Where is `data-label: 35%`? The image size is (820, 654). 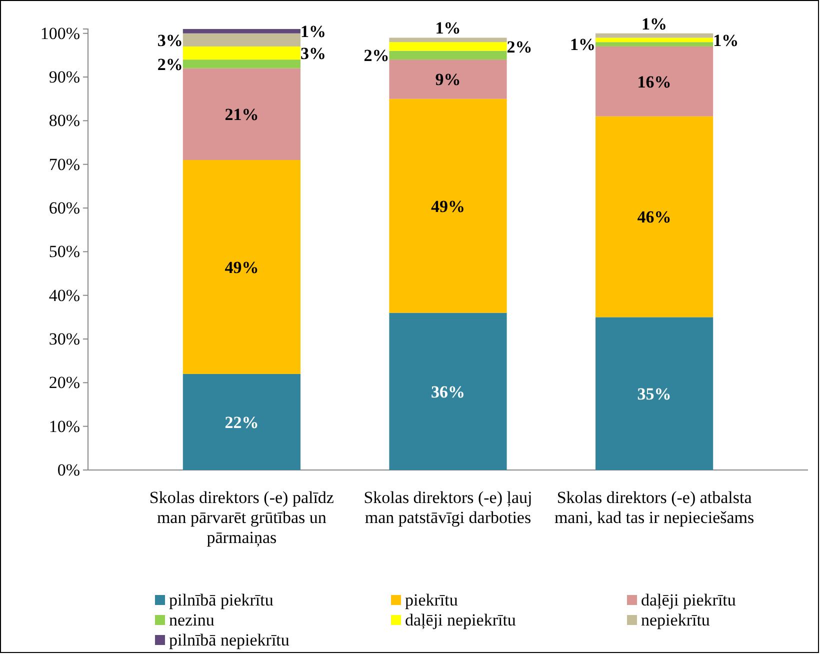
data-label: 35% is located at coordinates (654, 394).